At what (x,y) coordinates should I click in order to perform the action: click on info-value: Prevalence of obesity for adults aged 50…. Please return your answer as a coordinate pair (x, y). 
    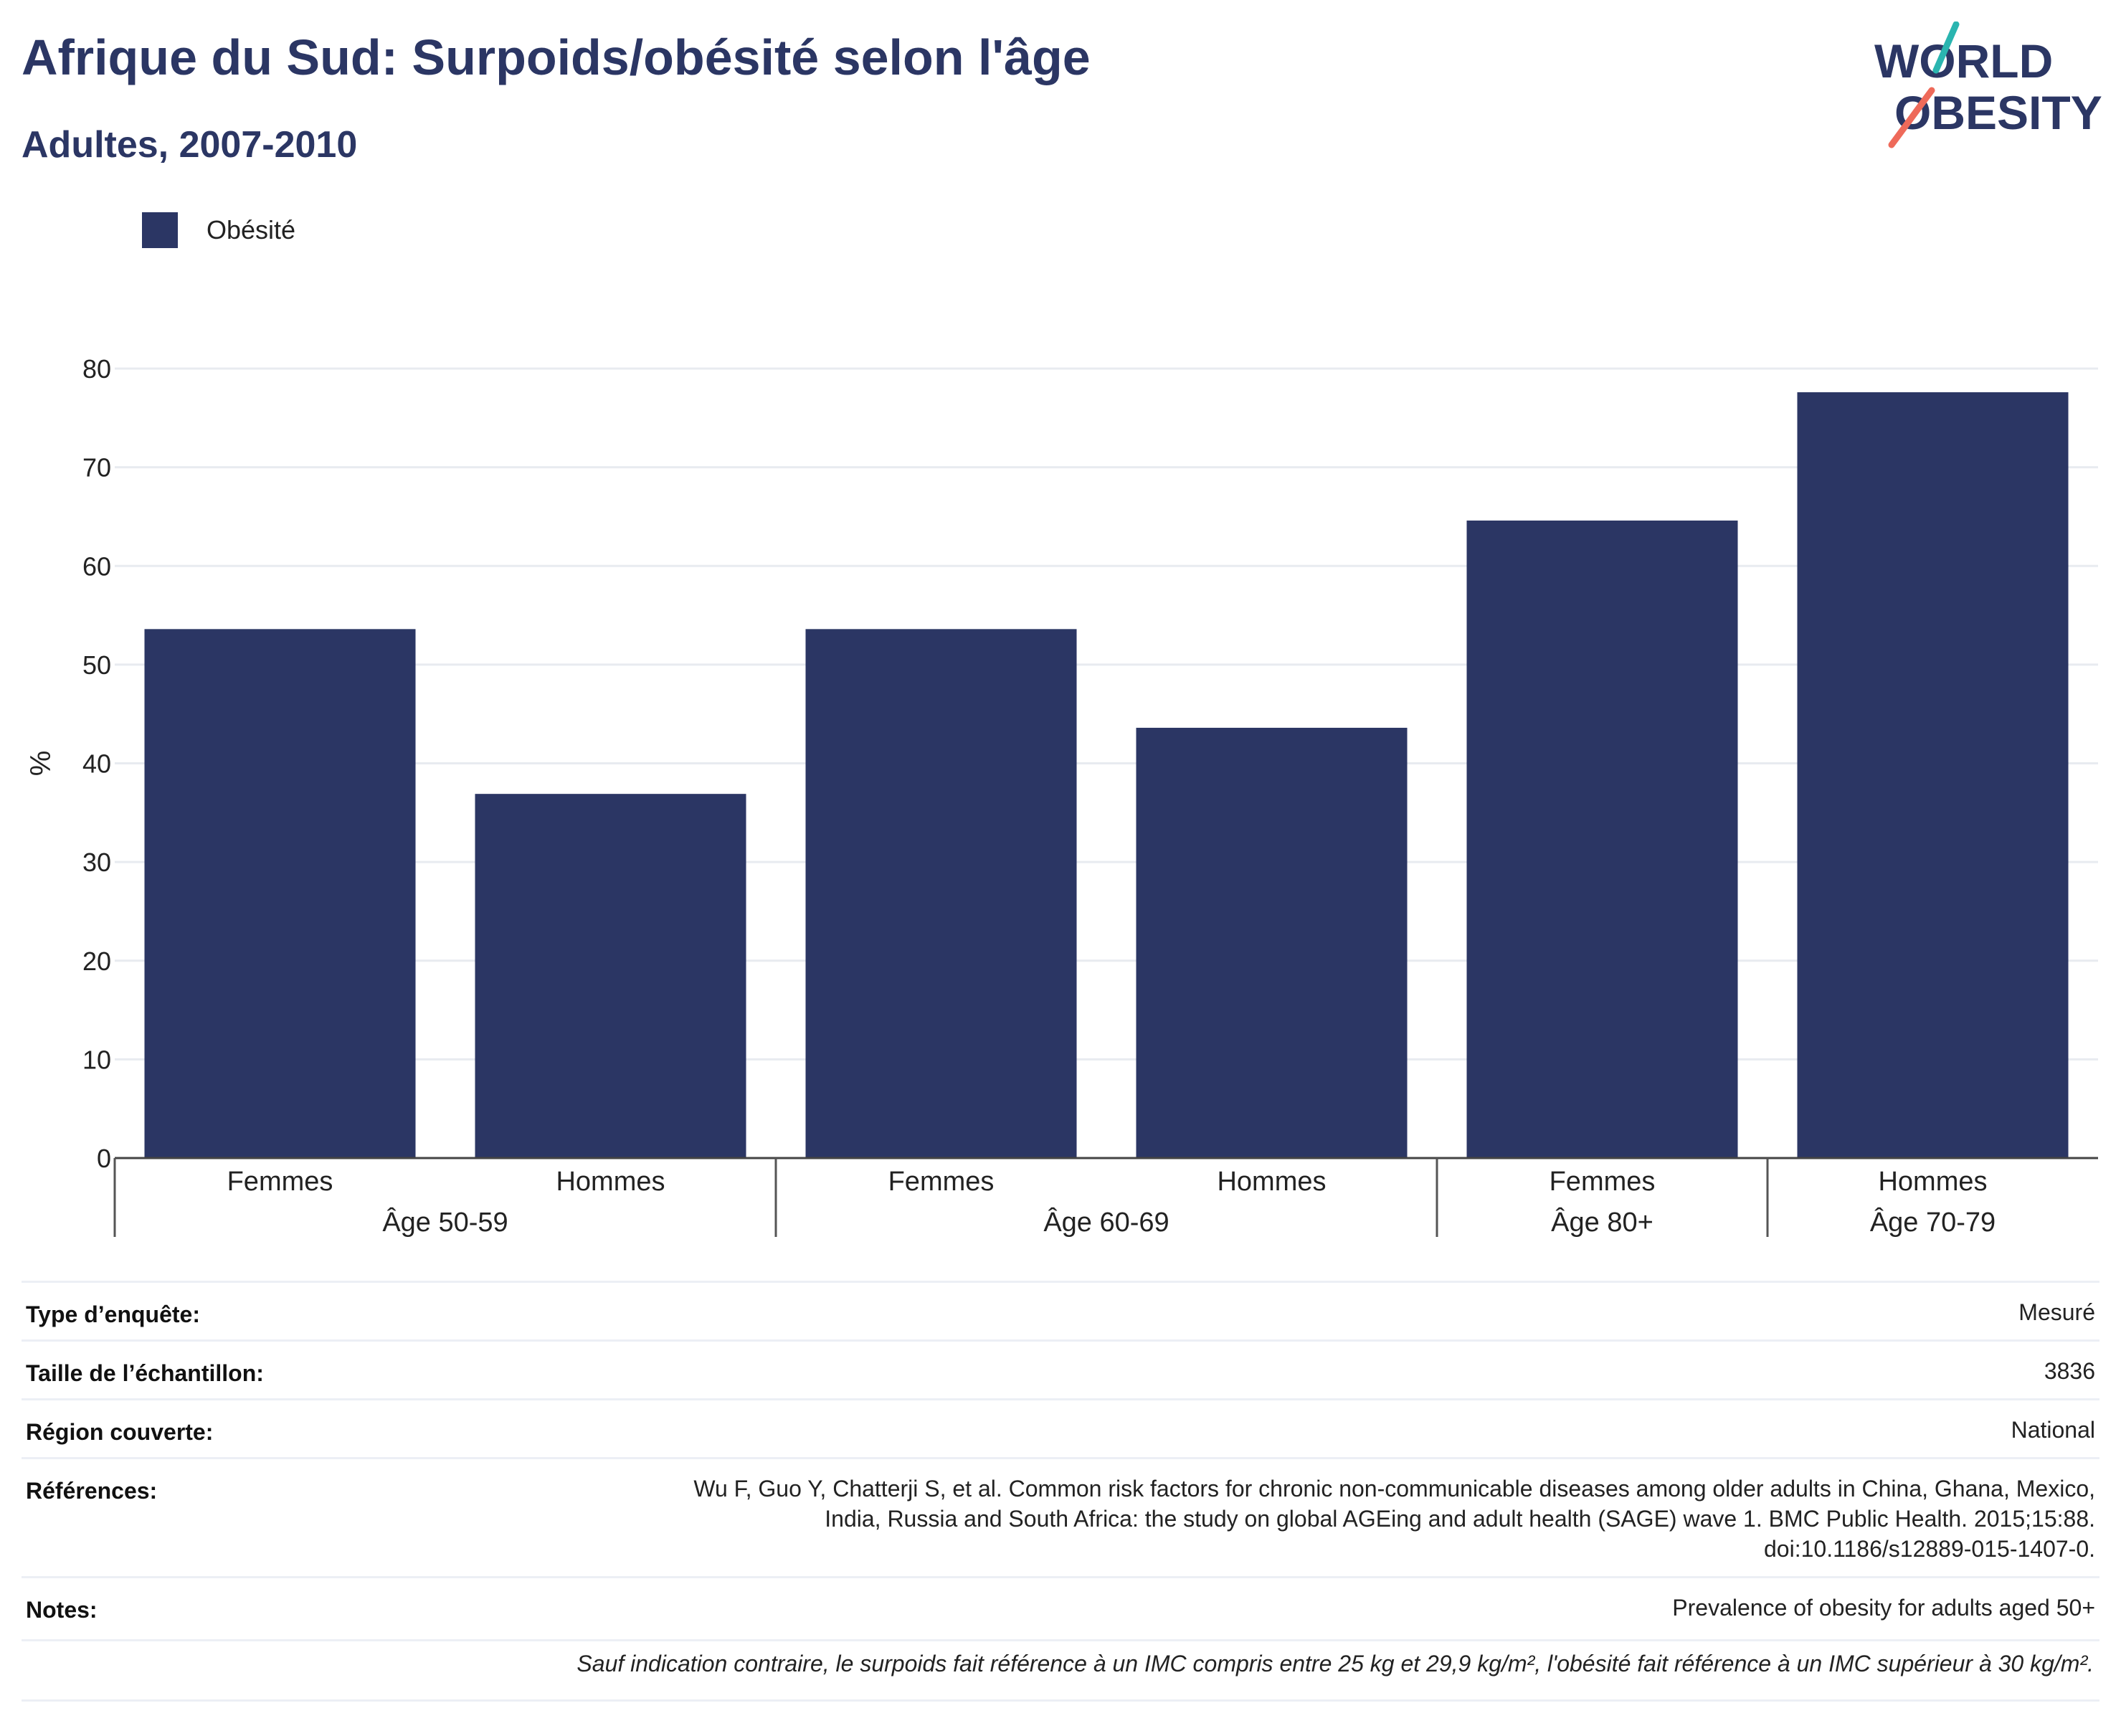
    Looking at the image, I should click on (1315, 1607).